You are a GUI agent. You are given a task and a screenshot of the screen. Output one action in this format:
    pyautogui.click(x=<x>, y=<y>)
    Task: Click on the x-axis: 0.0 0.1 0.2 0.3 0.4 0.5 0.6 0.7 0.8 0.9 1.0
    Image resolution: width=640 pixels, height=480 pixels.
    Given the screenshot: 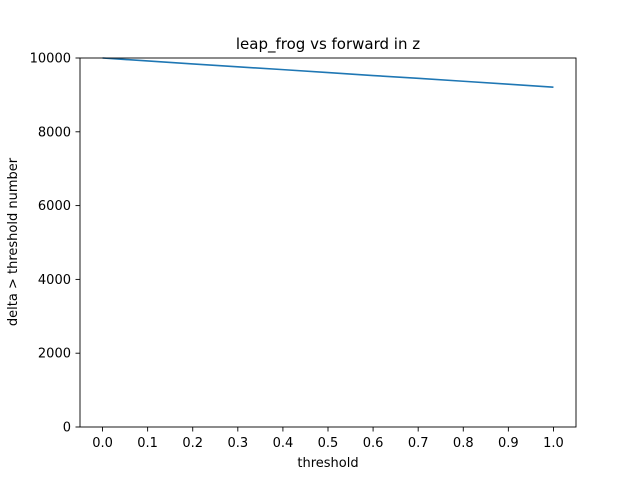 What is the action you would take?
    pyautogui.click(x=328, y=439)
    